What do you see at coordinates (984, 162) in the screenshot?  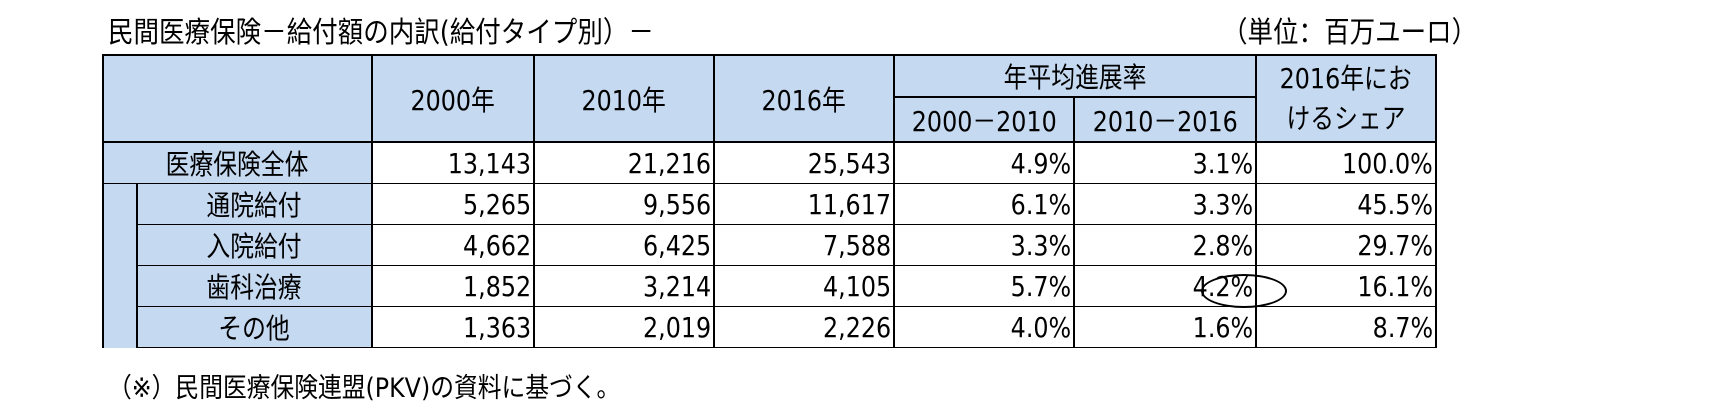 I see `cell-total-growth-1: 4.9%` at bounding box center [984, 162].